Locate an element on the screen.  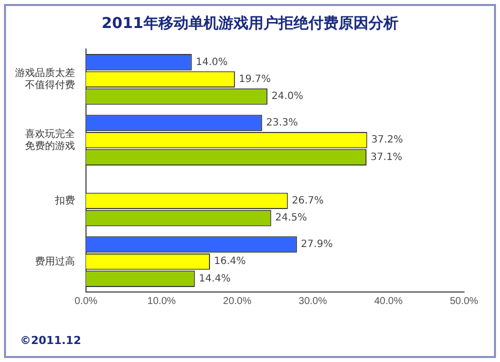
text: ©2011.12 is located at coordinates (51, 340).